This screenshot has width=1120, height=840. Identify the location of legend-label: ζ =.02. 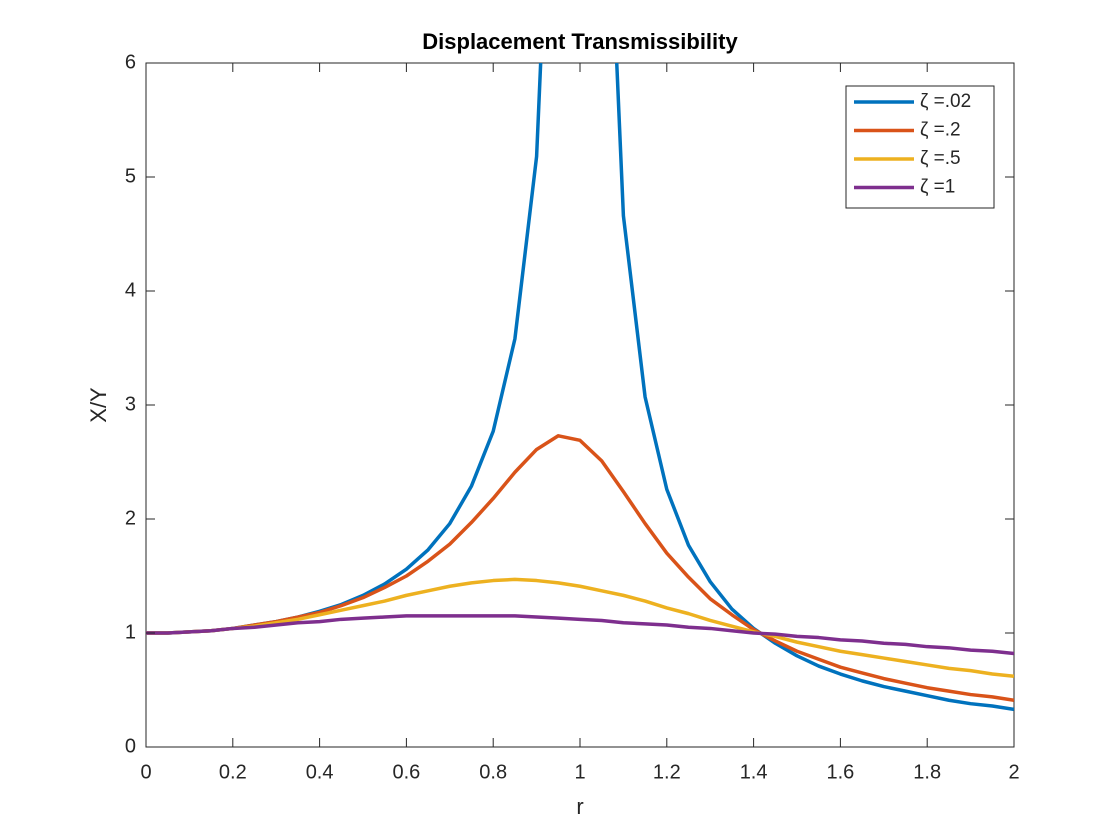
(945, 101).